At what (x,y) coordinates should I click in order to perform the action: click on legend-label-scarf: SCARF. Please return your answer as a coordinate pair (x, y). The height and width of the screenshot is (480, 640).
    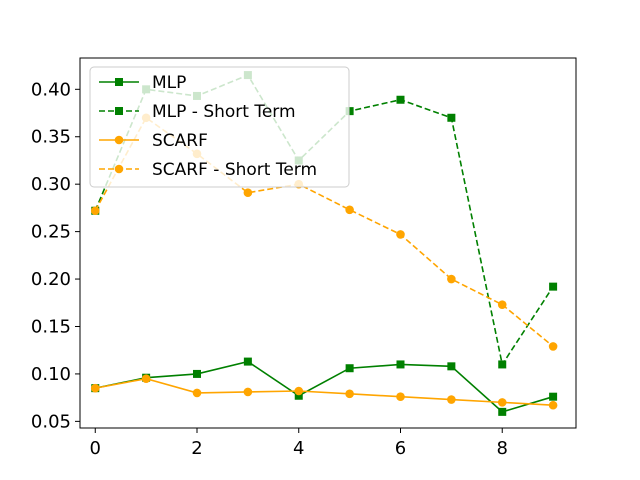
    Looking at the image, I should click on (180, 141).